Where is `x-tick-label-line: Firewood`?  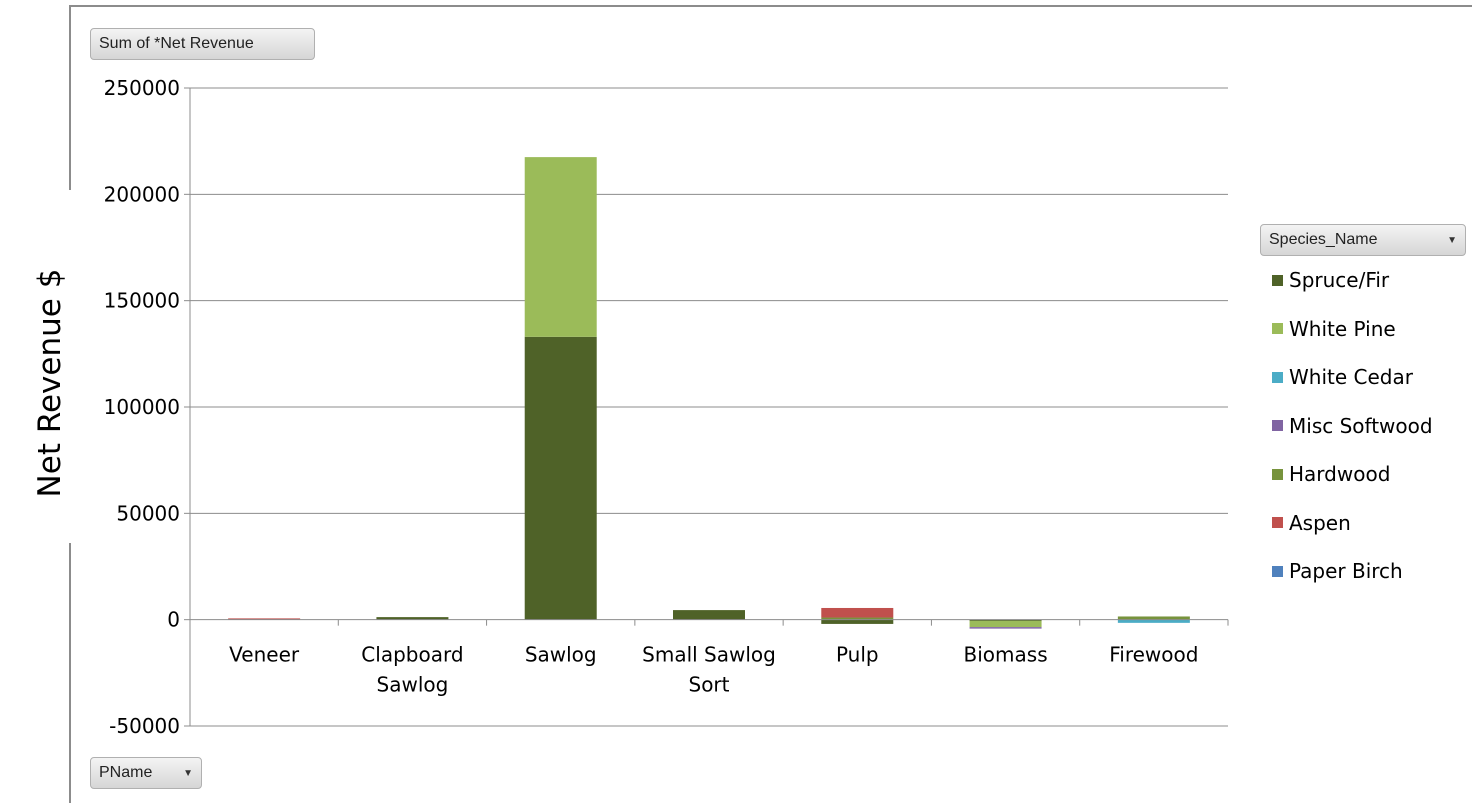
x-tick-label-line: Firewood is located at coordinates (1153, 655).